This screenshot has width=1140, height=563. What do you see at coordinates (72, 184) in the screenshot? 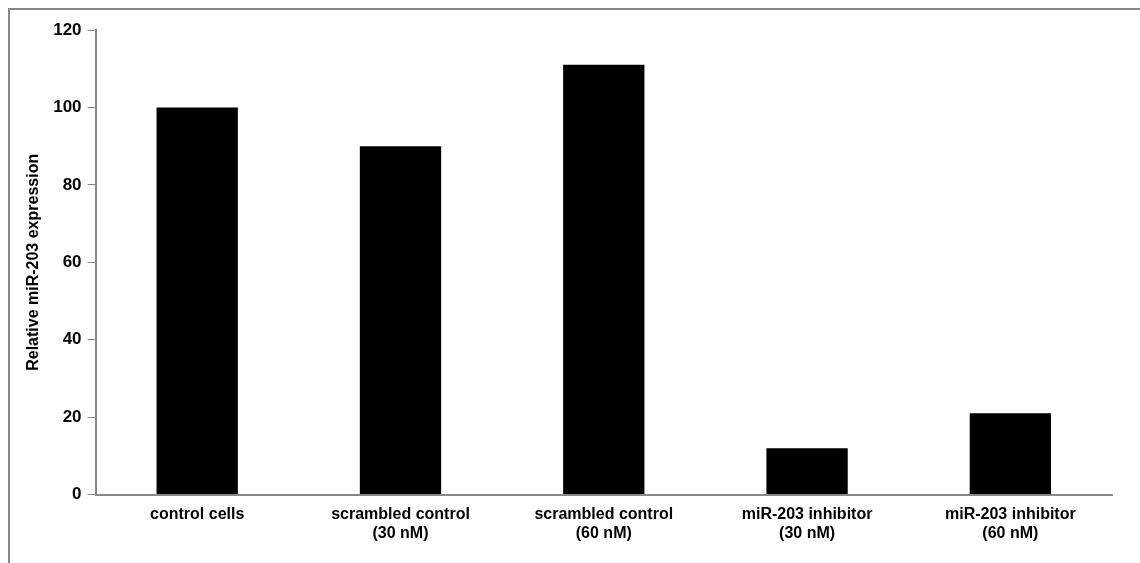
I see `y-tick-label: 80` at bounding box center [72, 184].